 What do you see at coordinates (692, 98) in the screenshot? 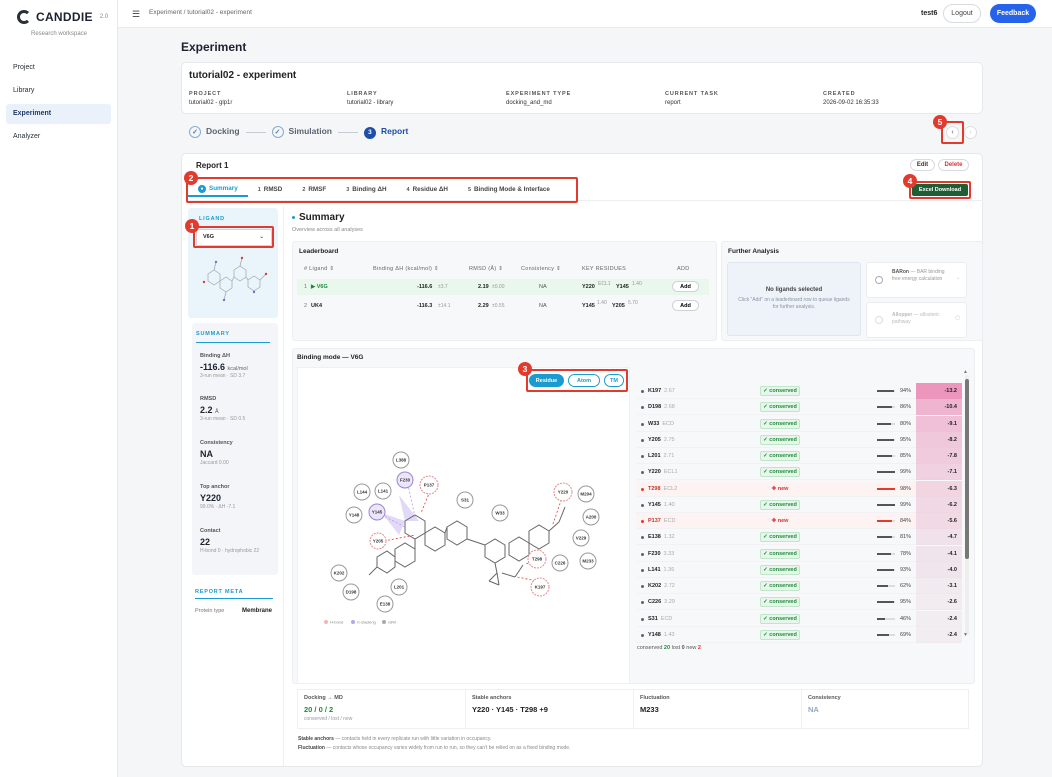
I see `meta-current-task: CURRENT TASK report` at bounding box center [692, 98].